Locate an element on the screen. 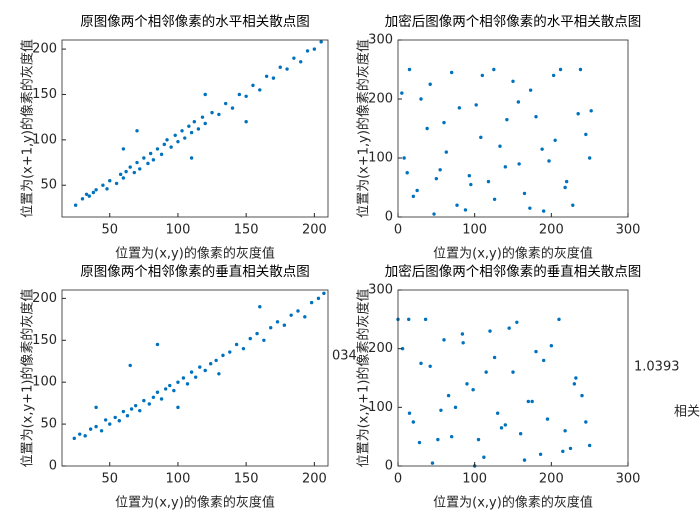  x-tick-label: 100 is located at coordinates (474, 479).